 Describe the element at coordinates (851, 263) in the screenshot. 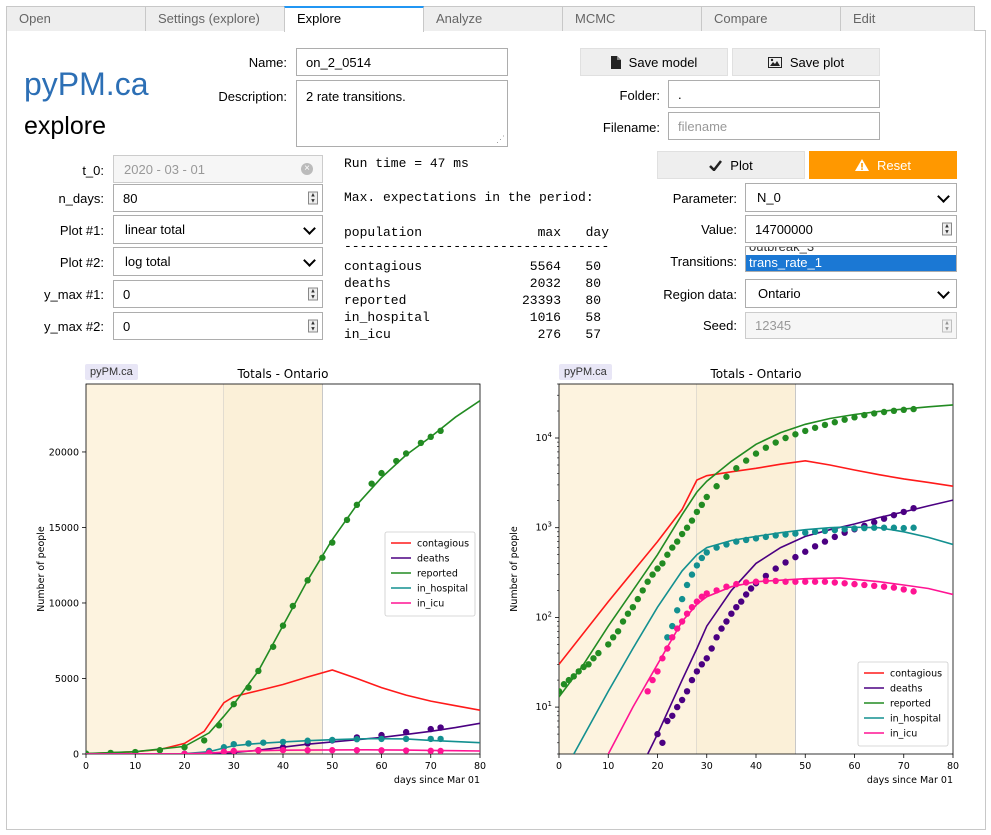

I see `transition-option-selected: trans_rate_1` at that location.